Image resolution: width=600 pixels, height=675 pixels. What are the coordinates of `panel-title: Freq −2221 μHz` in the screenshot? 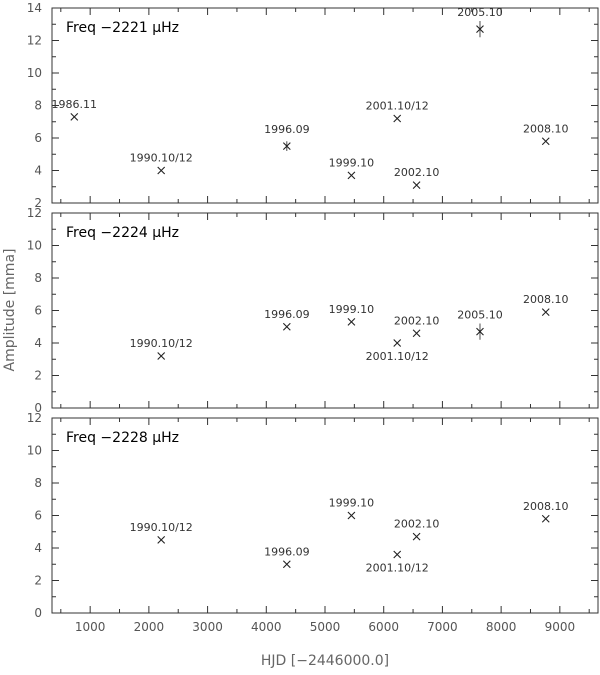 It's located at (122, 28).